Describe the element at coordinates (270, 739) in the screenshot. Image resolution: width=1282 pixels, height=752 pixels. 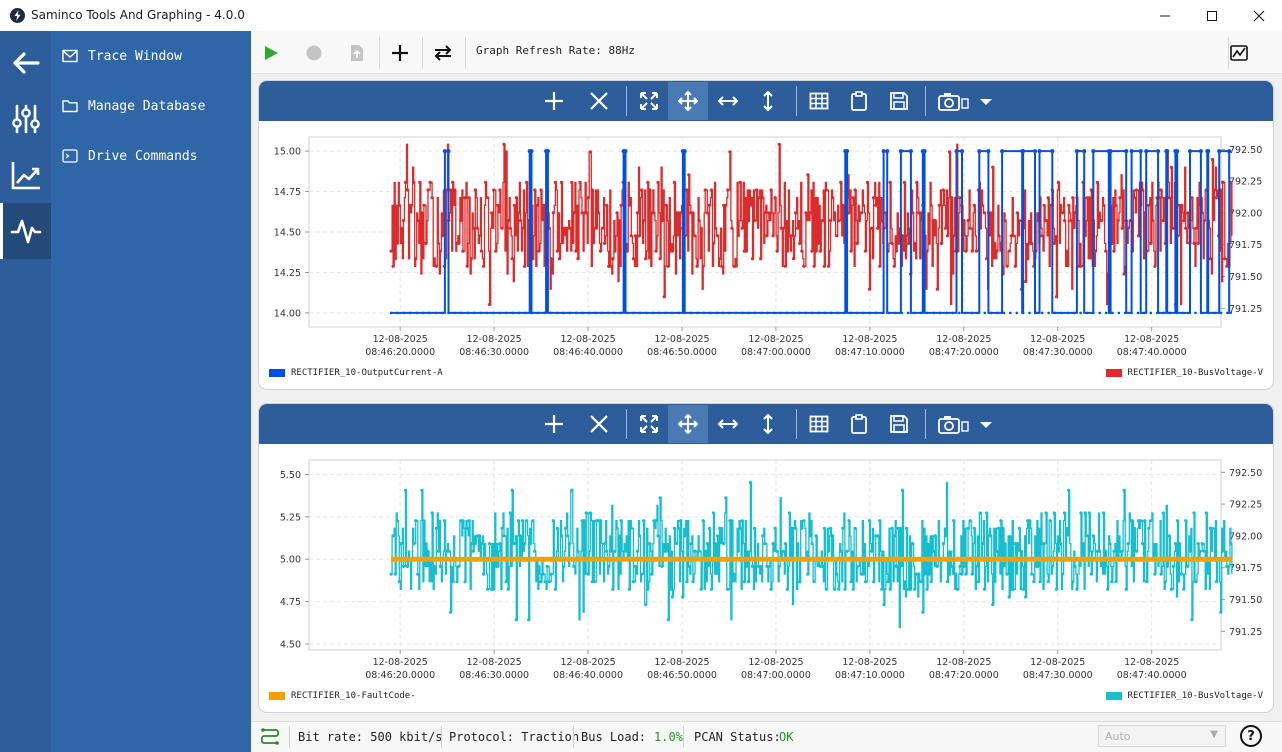
I see `connection-icon` at that location.